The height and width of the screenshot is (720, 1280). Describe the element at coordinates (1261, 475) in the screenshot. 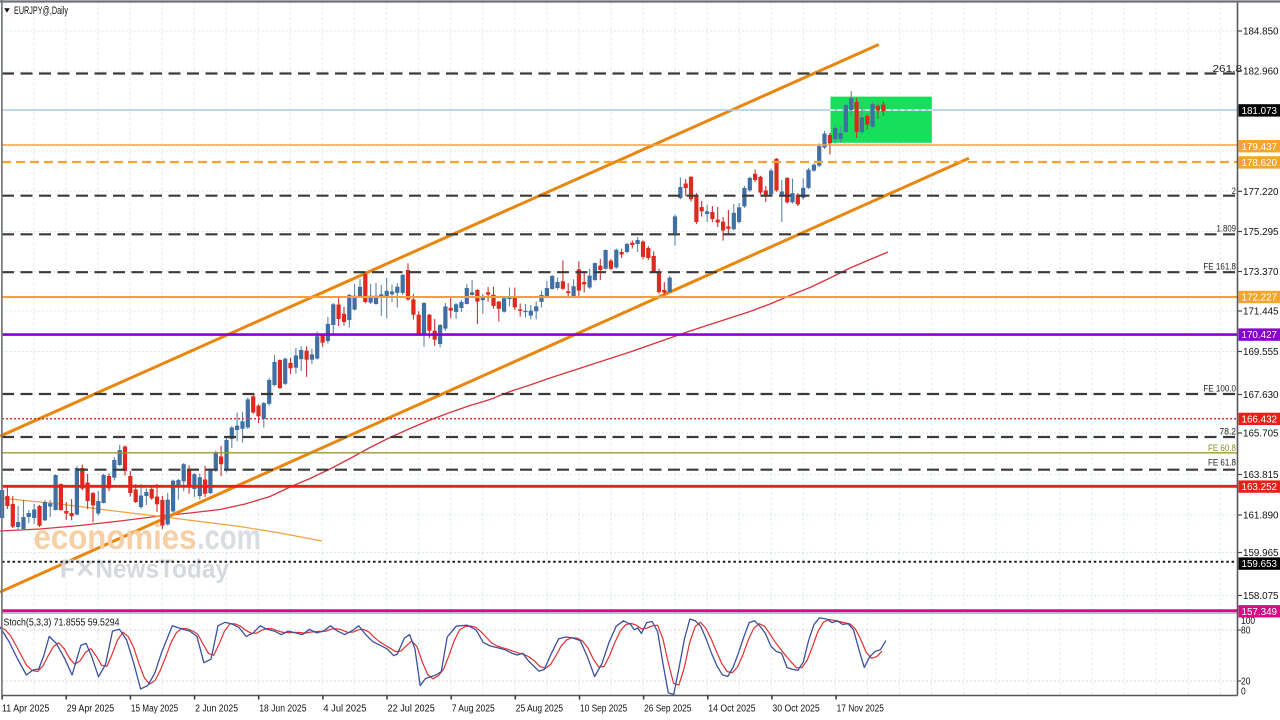

I see `svg-text: 163.815` at that location.